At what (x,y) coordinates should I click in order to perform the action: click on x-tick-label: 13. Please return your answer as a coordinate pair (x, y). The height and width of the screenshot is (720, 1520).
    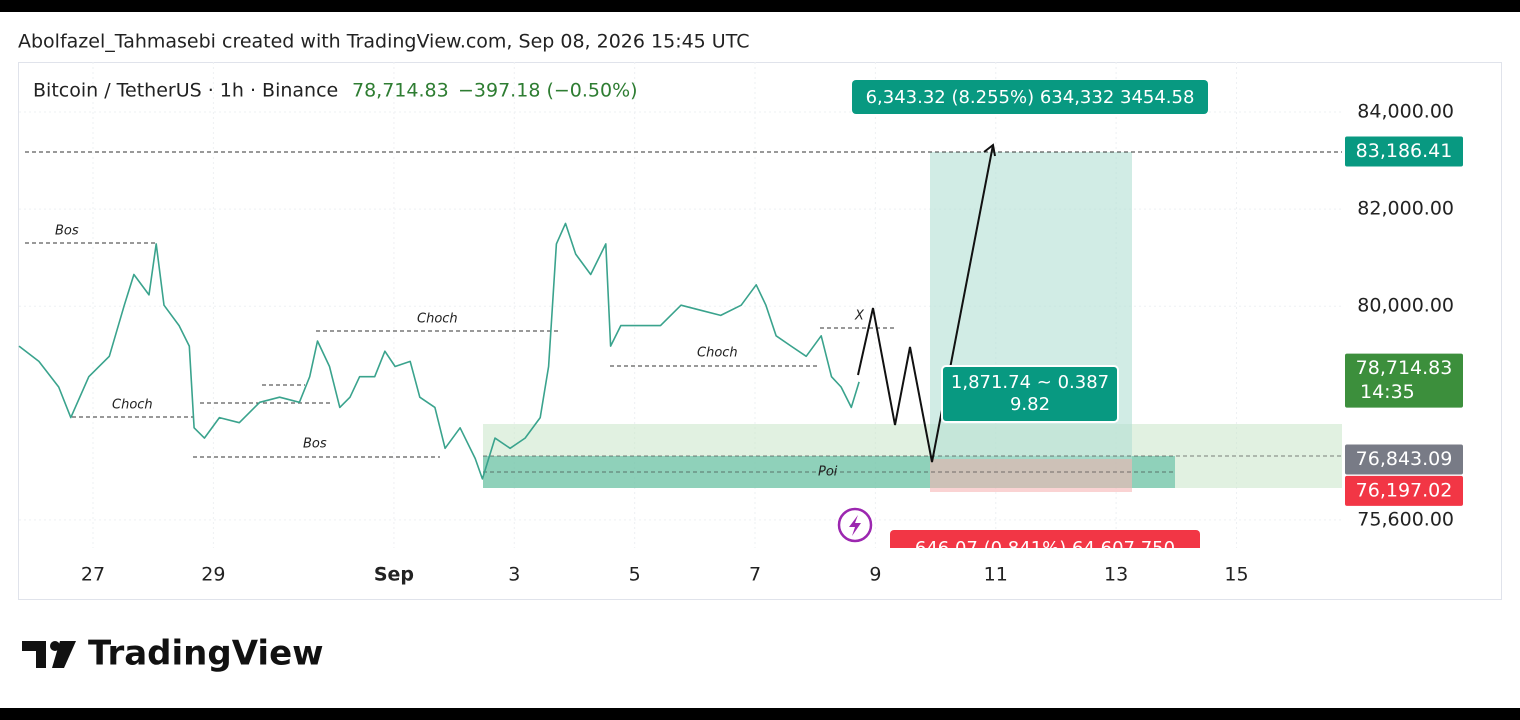
    Looking at the image, I should click on (1116, 575).